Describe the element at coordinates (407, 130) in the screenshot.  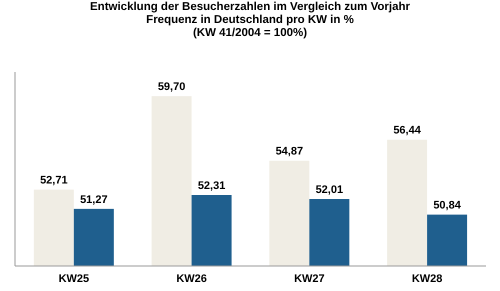
I see `data-label: 56,44` at that location.